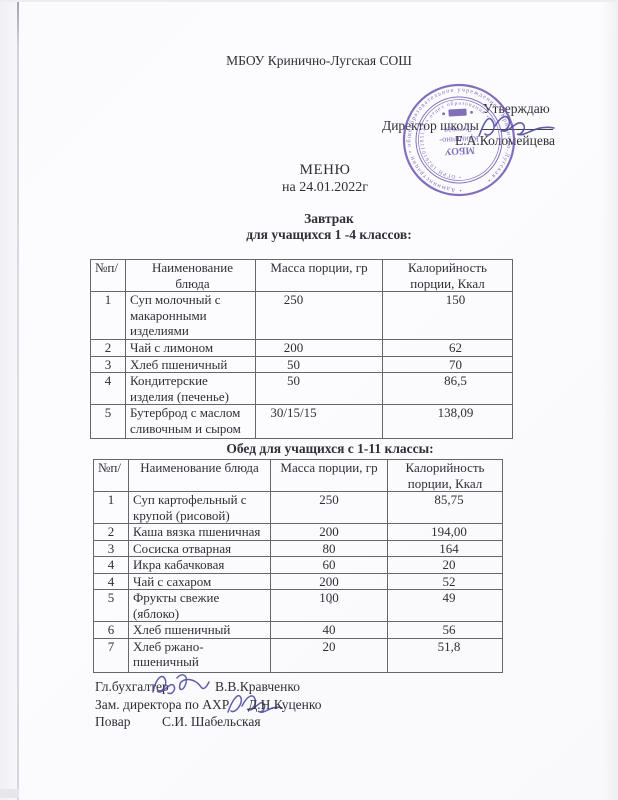  I want to click on calories-cell: 164, so click(445, 548).